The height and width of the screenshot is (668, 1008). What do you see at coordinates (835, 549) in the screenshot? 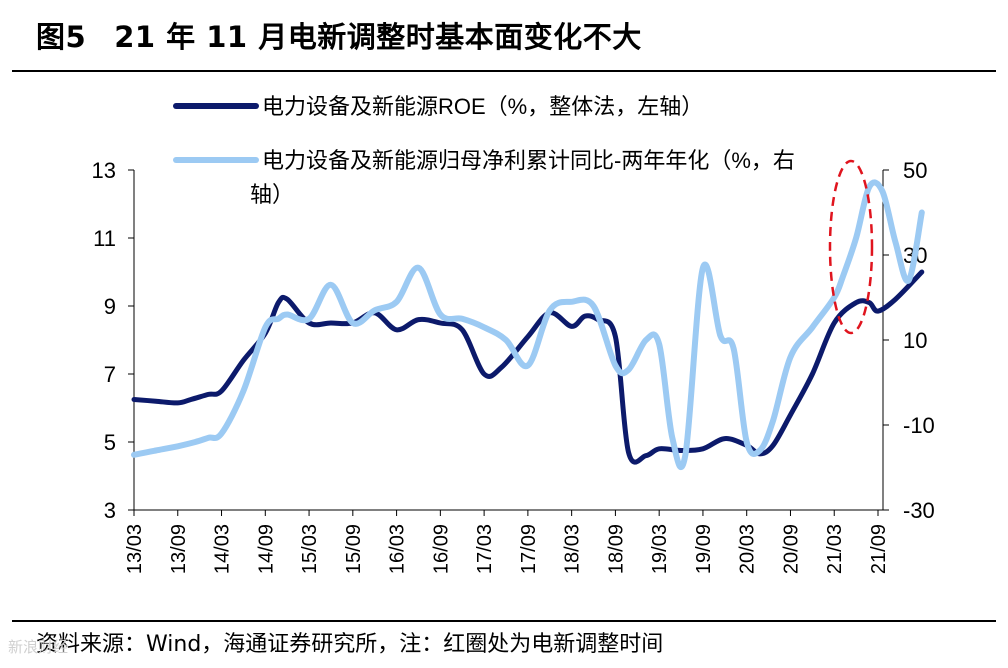
I see `x-tick-label: 21/03` at bounding box center [835, 549].